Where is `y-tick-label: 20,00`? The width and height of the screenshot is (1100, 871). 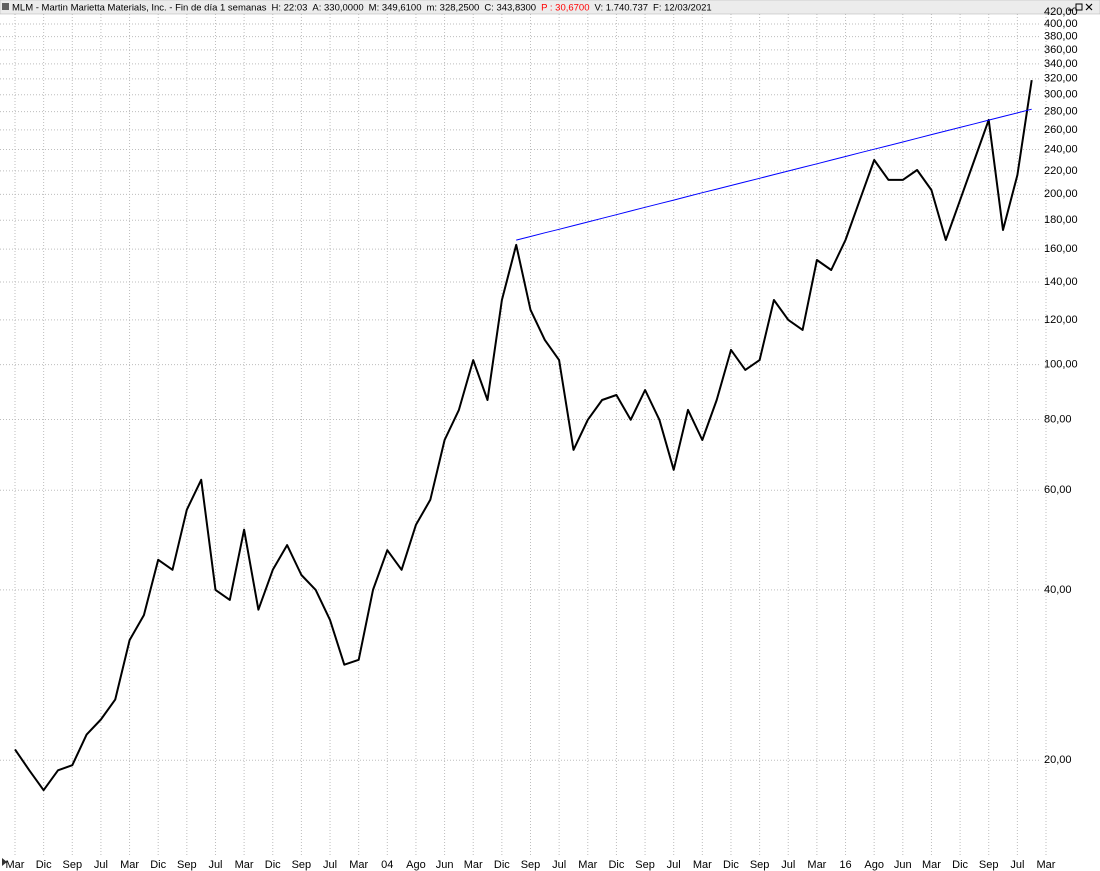
y-tick-label: 20,00 is located at coordinates (1058, 760).